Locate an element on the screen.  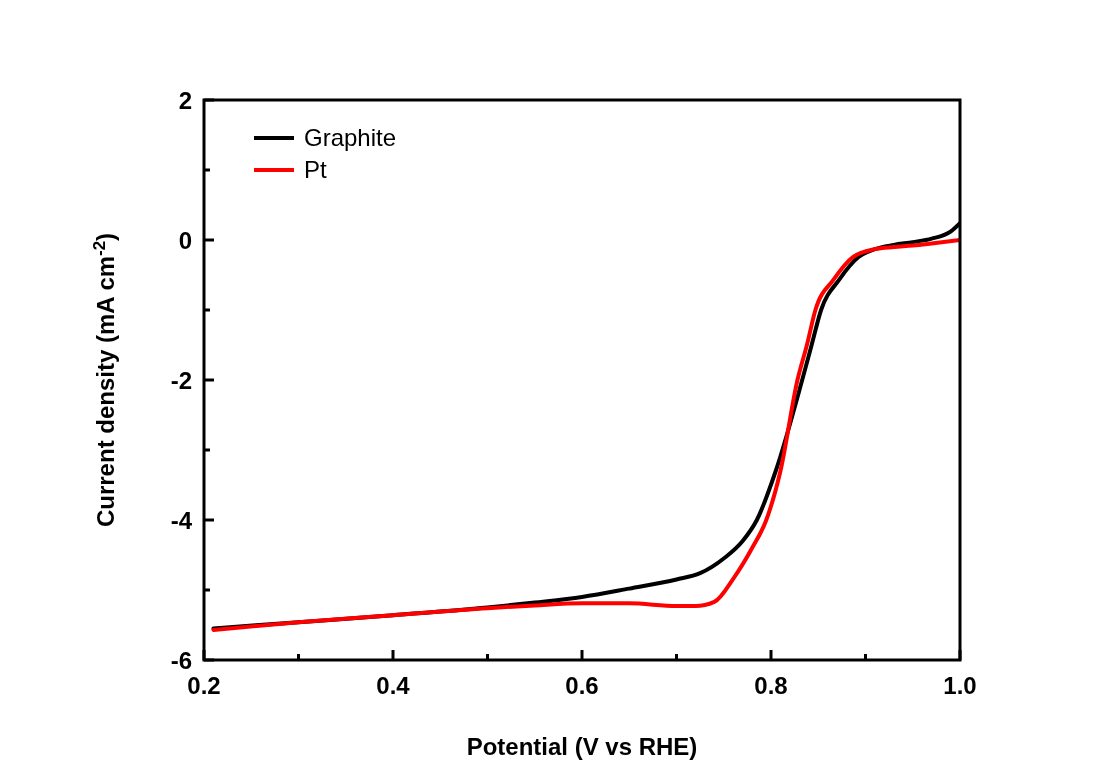
y-tick-label: 0 is located at coordinates (185, 240).